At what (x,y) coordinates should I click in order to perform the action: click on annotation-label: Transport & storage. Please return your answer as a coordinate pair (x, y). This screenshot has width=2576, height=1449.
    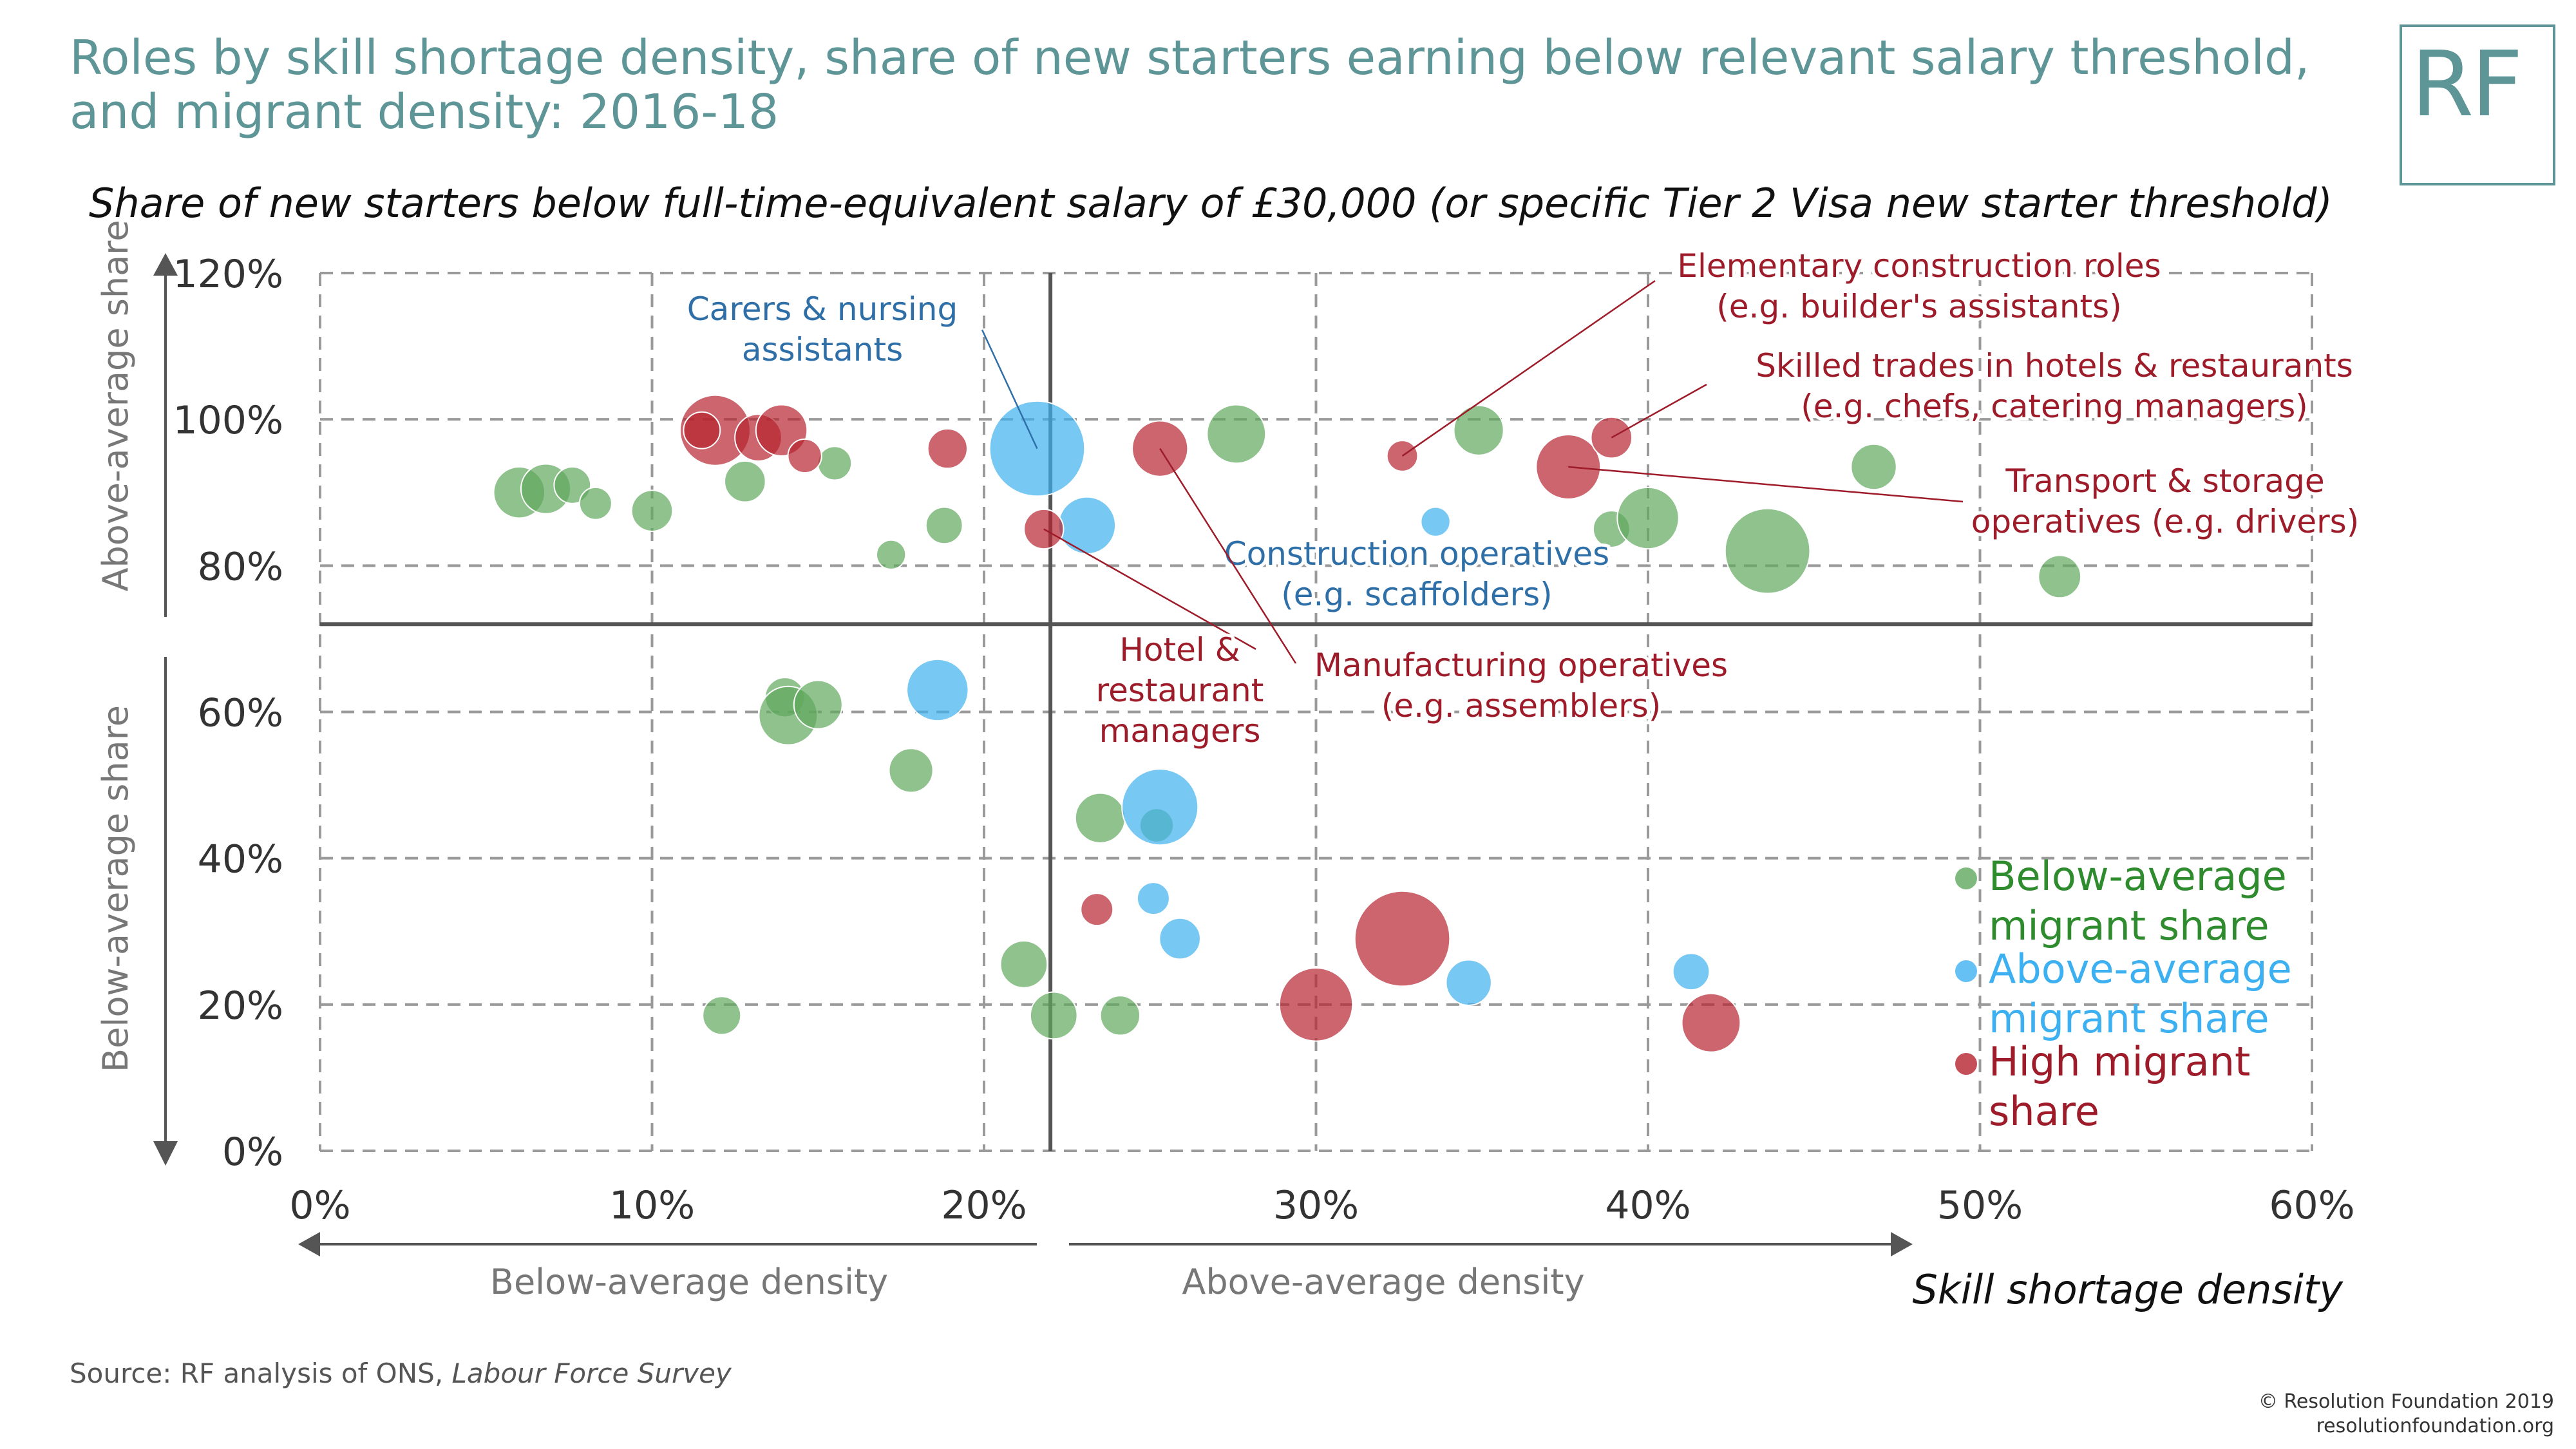
    Looking at the image, I should click on (2165, 481).